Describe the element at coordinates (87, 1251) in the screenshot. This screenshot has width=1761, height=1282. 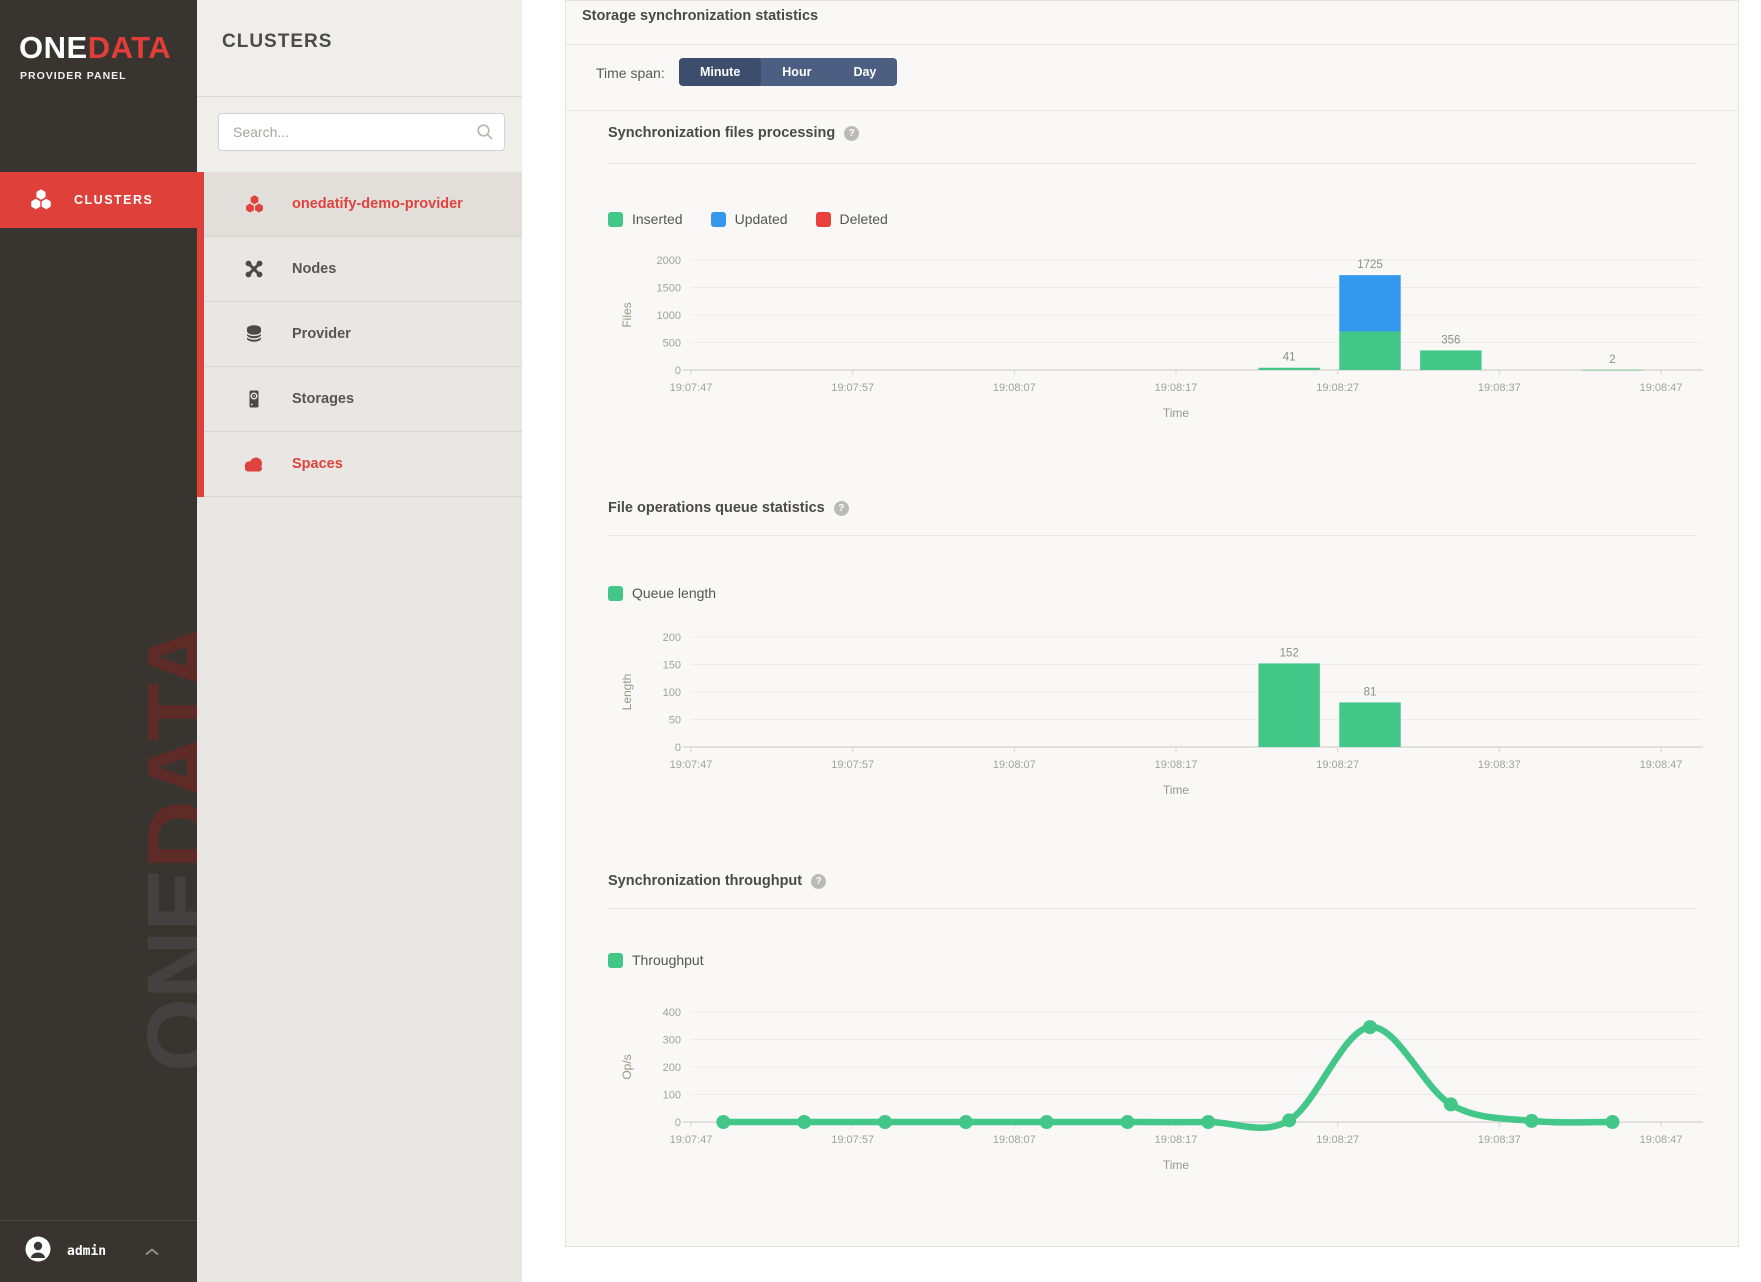
I see `user-name: admin` at that location.